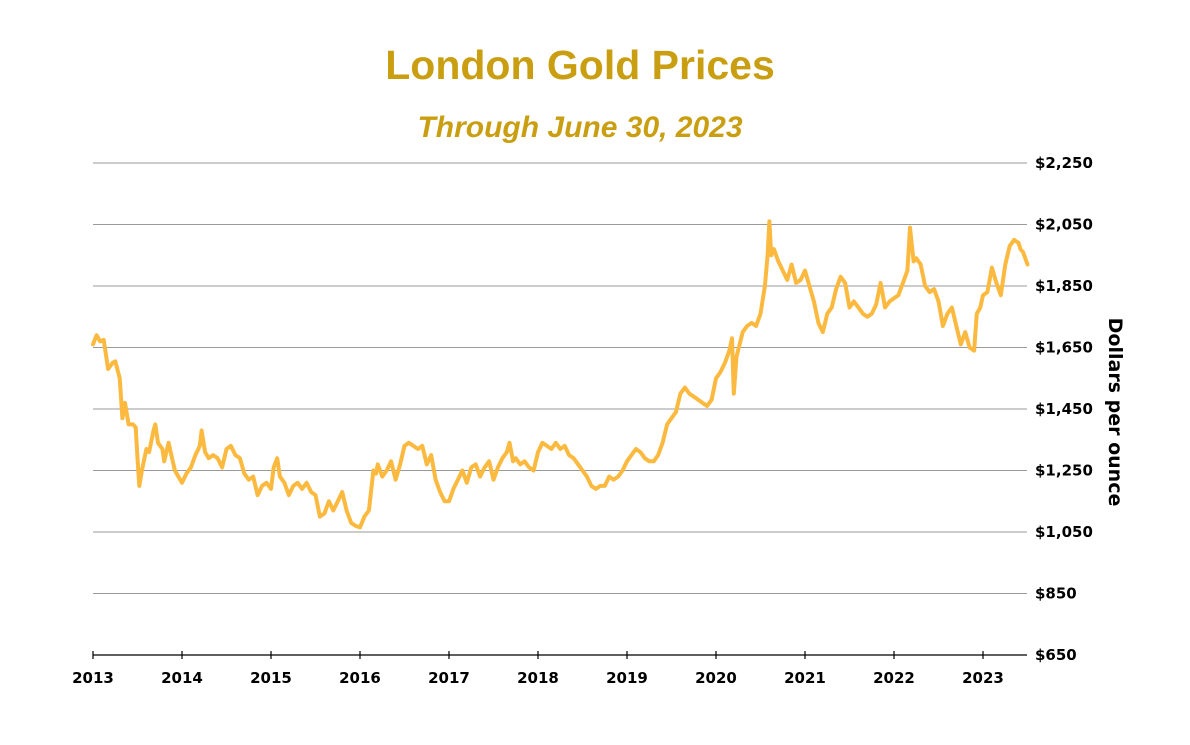 The height and width of the screenshot is (745, 1190). Describe the element at coordinates (894, 678) in the screenshot. I see `x-tick-label: 2022` at that location.